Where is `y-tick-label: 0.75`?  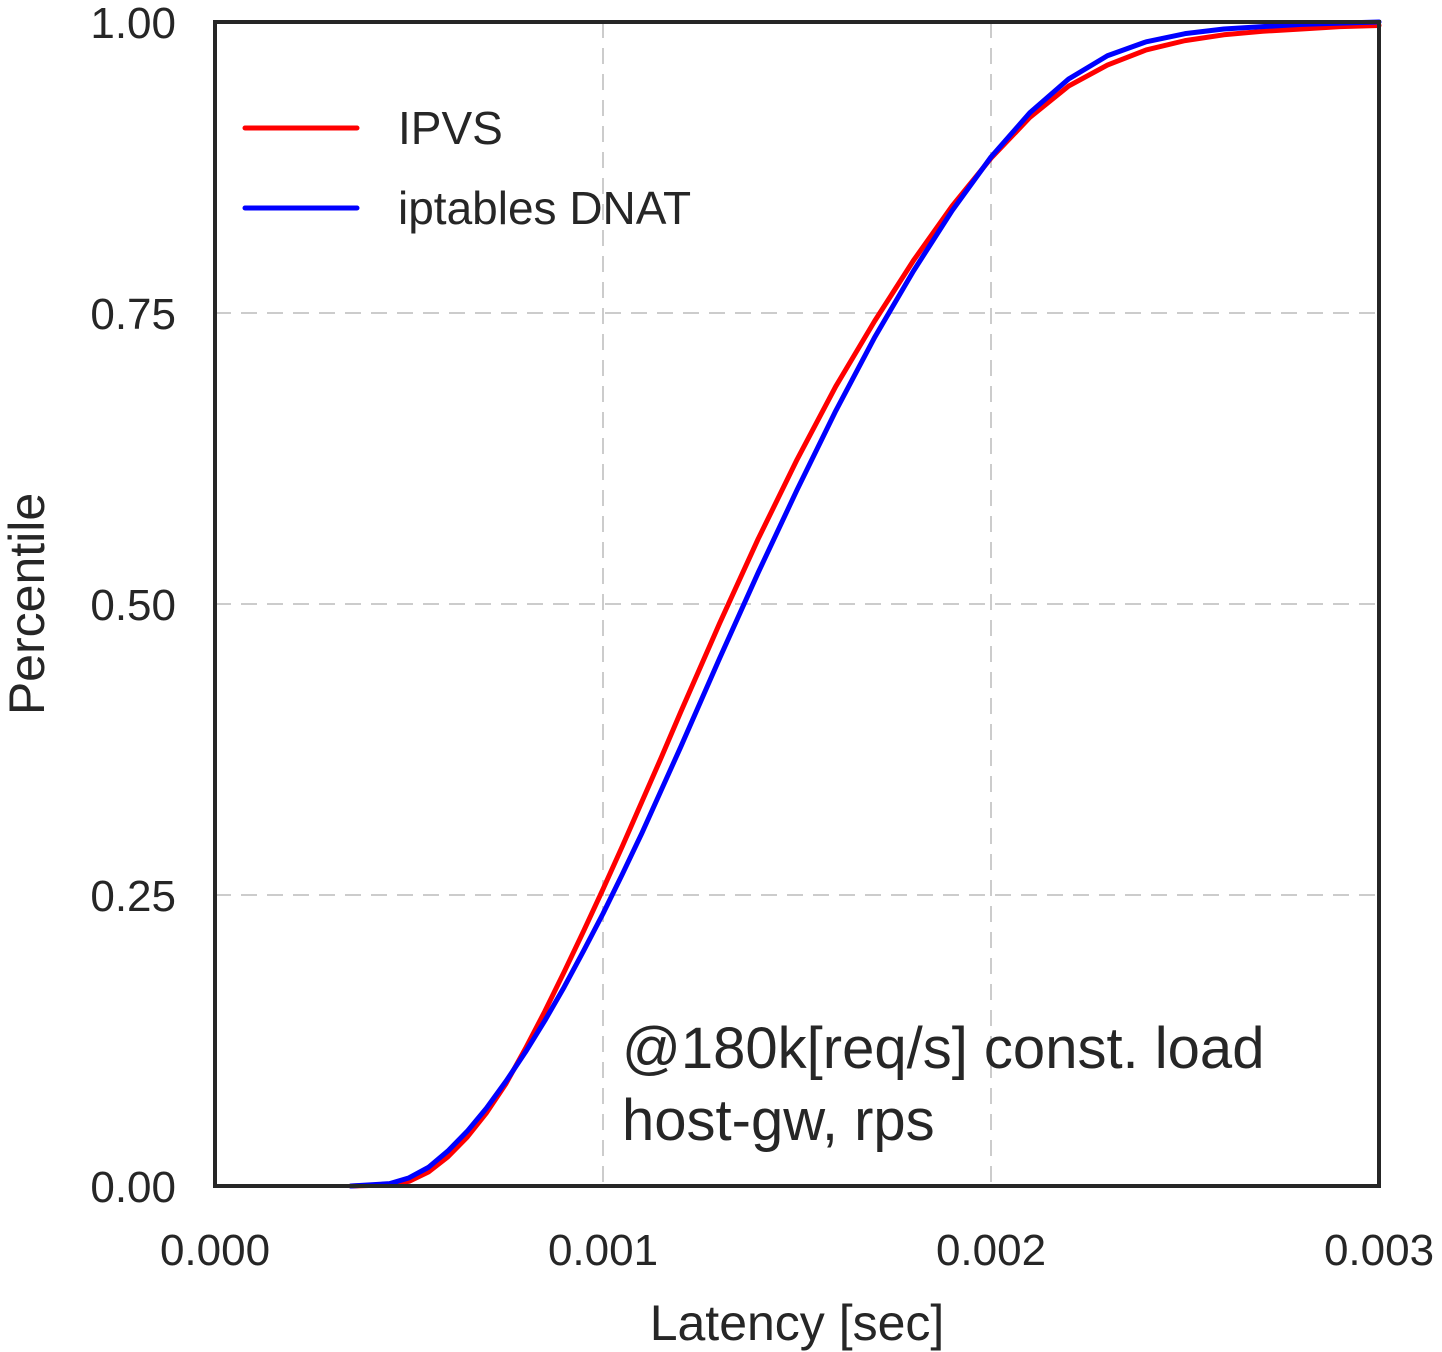 y-tick-label: 0.75 is located at coordinates (133, 314).